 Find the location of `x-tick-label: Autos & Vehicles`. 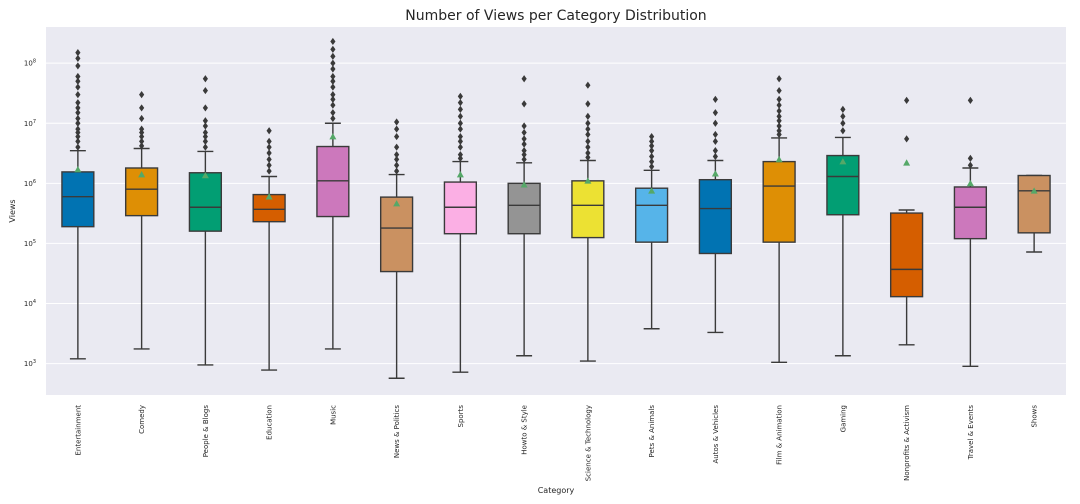

x-tick-label: Autos & Vehicles is located at coordinates (716, 434).